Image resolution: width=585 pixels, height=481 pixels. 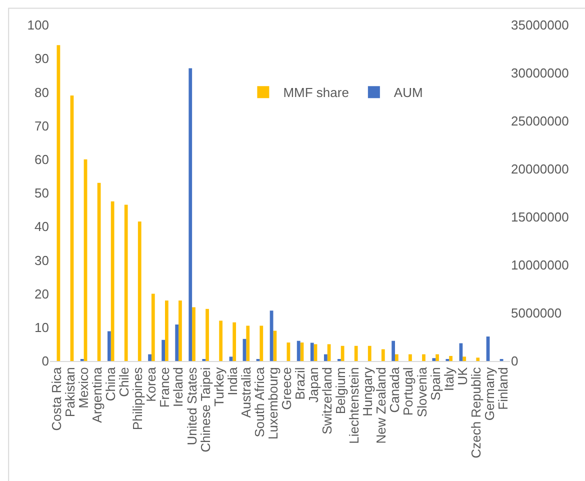 I want to click on y-tick-label: 10, so click(x=41, y=327).